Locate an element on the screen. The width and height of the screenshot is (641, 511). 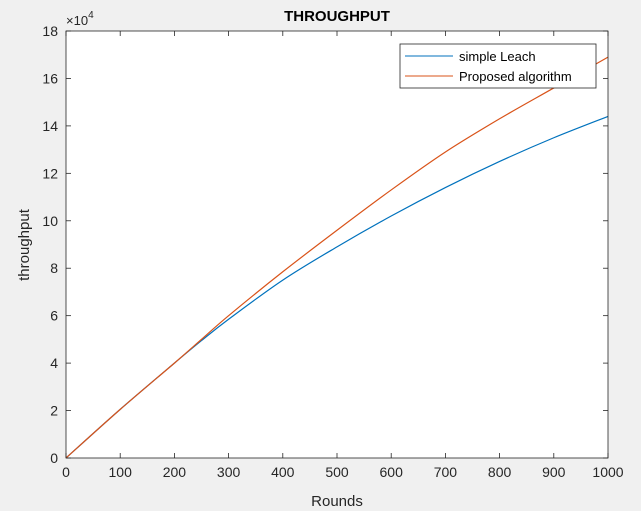
y-tick-label: 8 is located at coordinates (54, 268).